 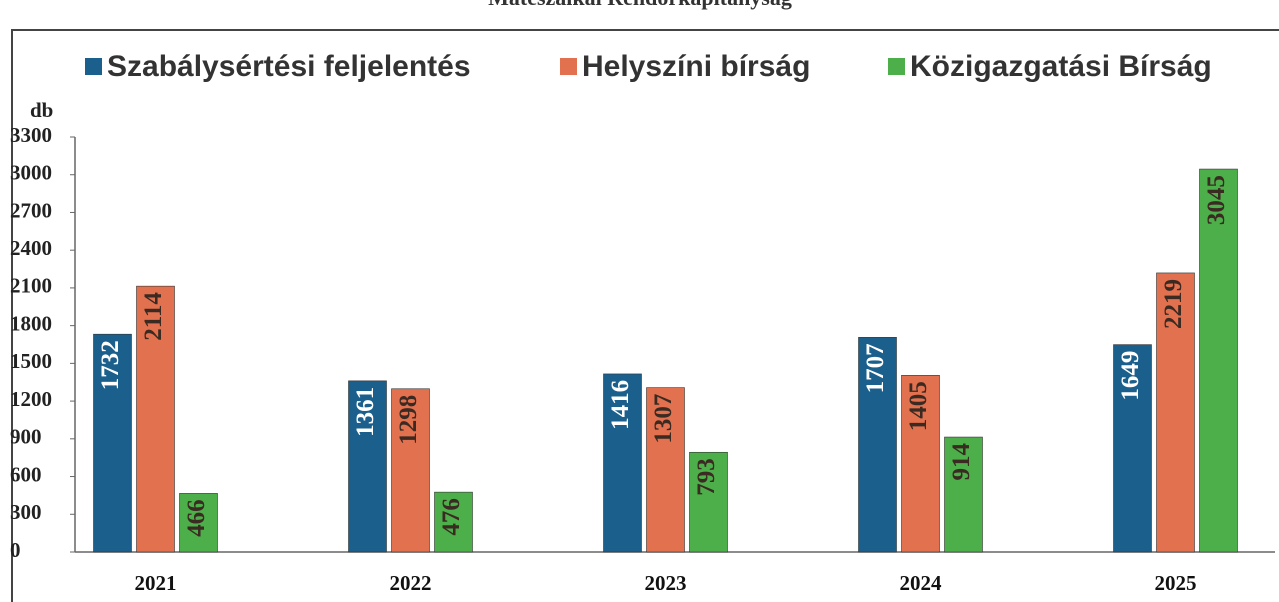 I want to click on y-tick-label: 1800, so click(x=31, y=323).